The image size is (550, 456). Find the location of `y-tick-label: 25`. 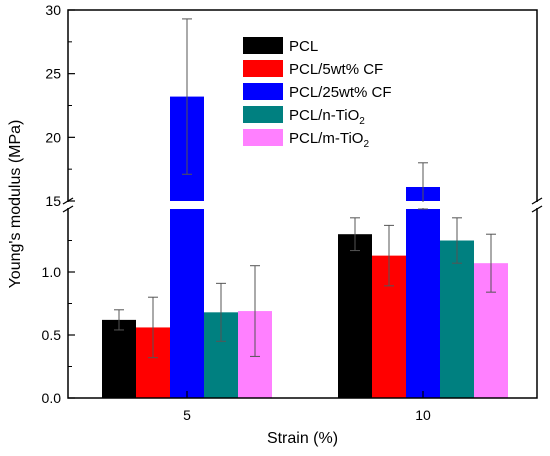

y-tick-label: 25 is located at coordinates (53, 74).